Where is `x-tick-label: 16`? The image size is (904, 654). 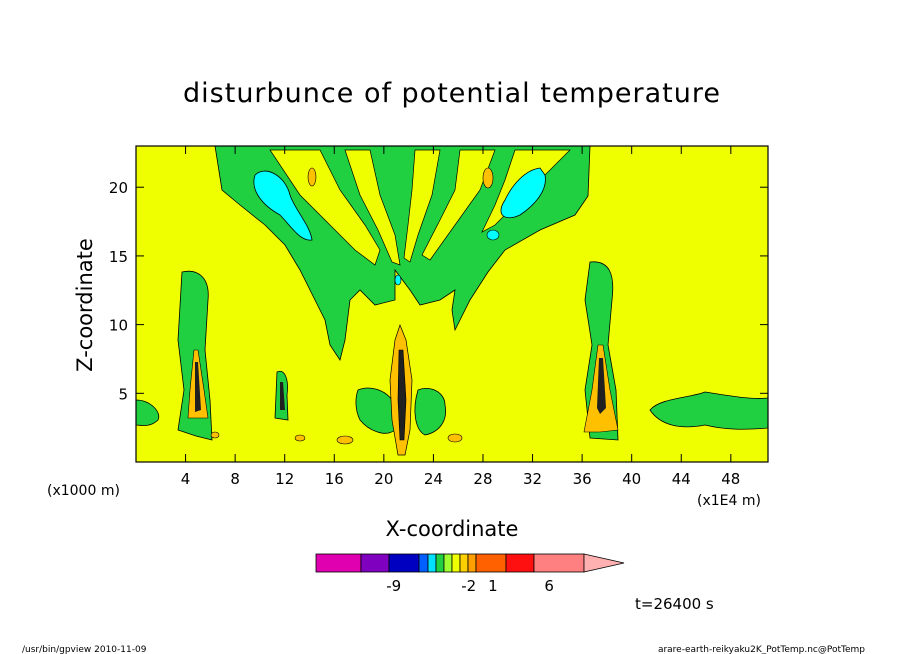
x-tick-label: 16 is located at coordinates (334, 479).